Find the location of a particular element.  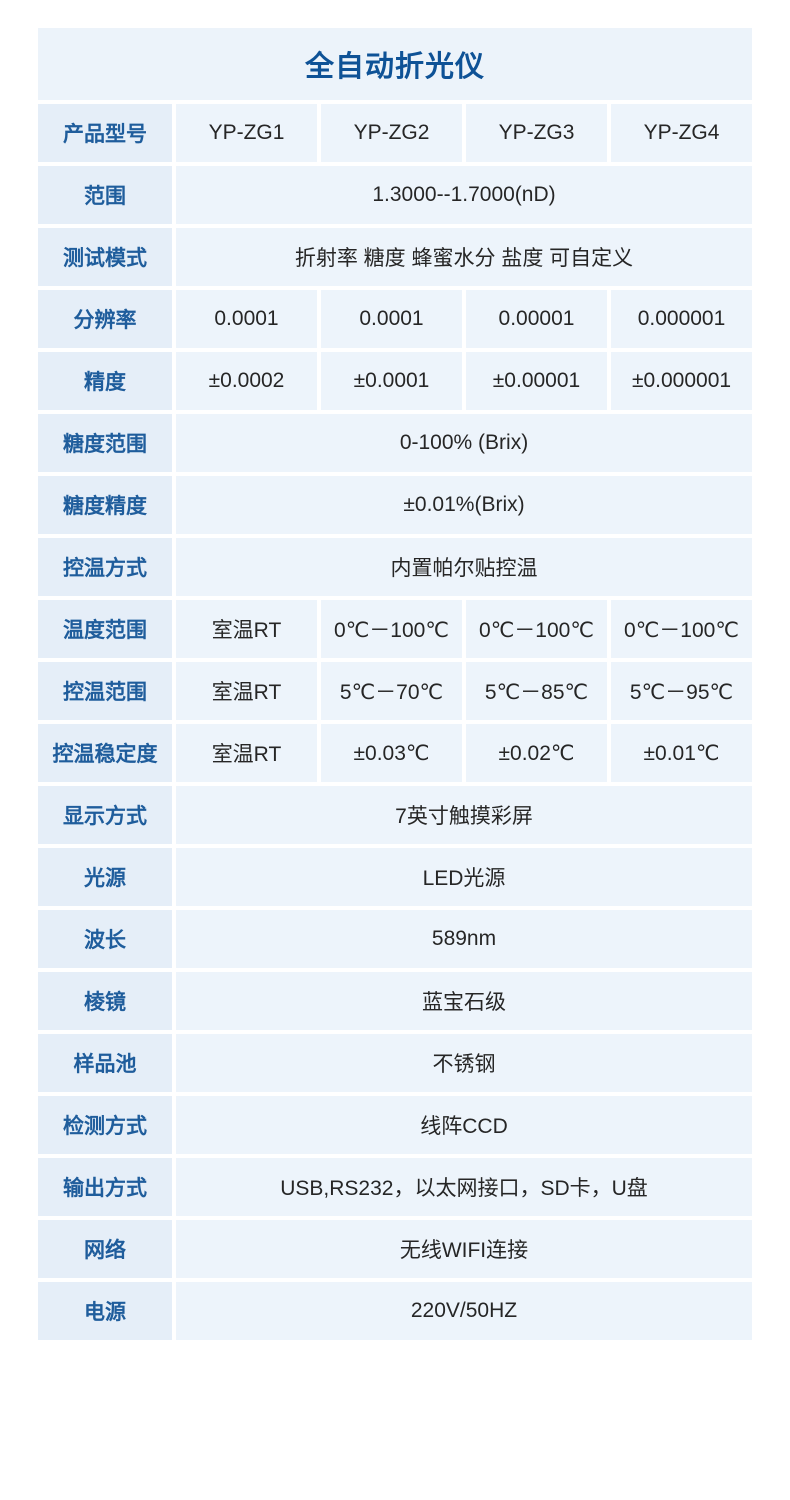

accuracy-cell: ±0.0001 is located at coordinates (391, 381).